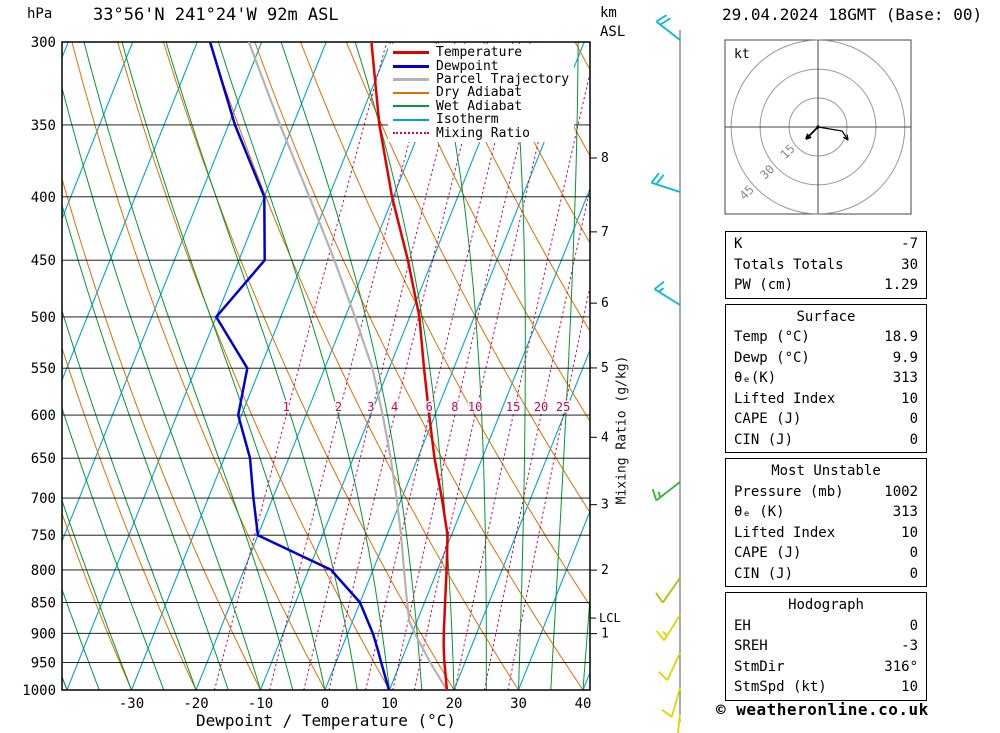  Describe the element at coordinates (43, 318) in the screenshot. I see `svg-text: 500` at that location.